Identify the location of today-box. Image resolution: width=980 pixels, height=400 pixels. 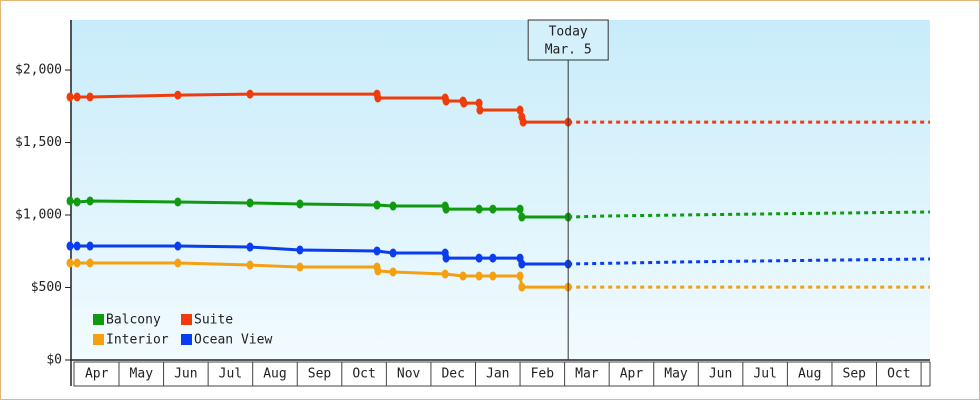
(568, 40).